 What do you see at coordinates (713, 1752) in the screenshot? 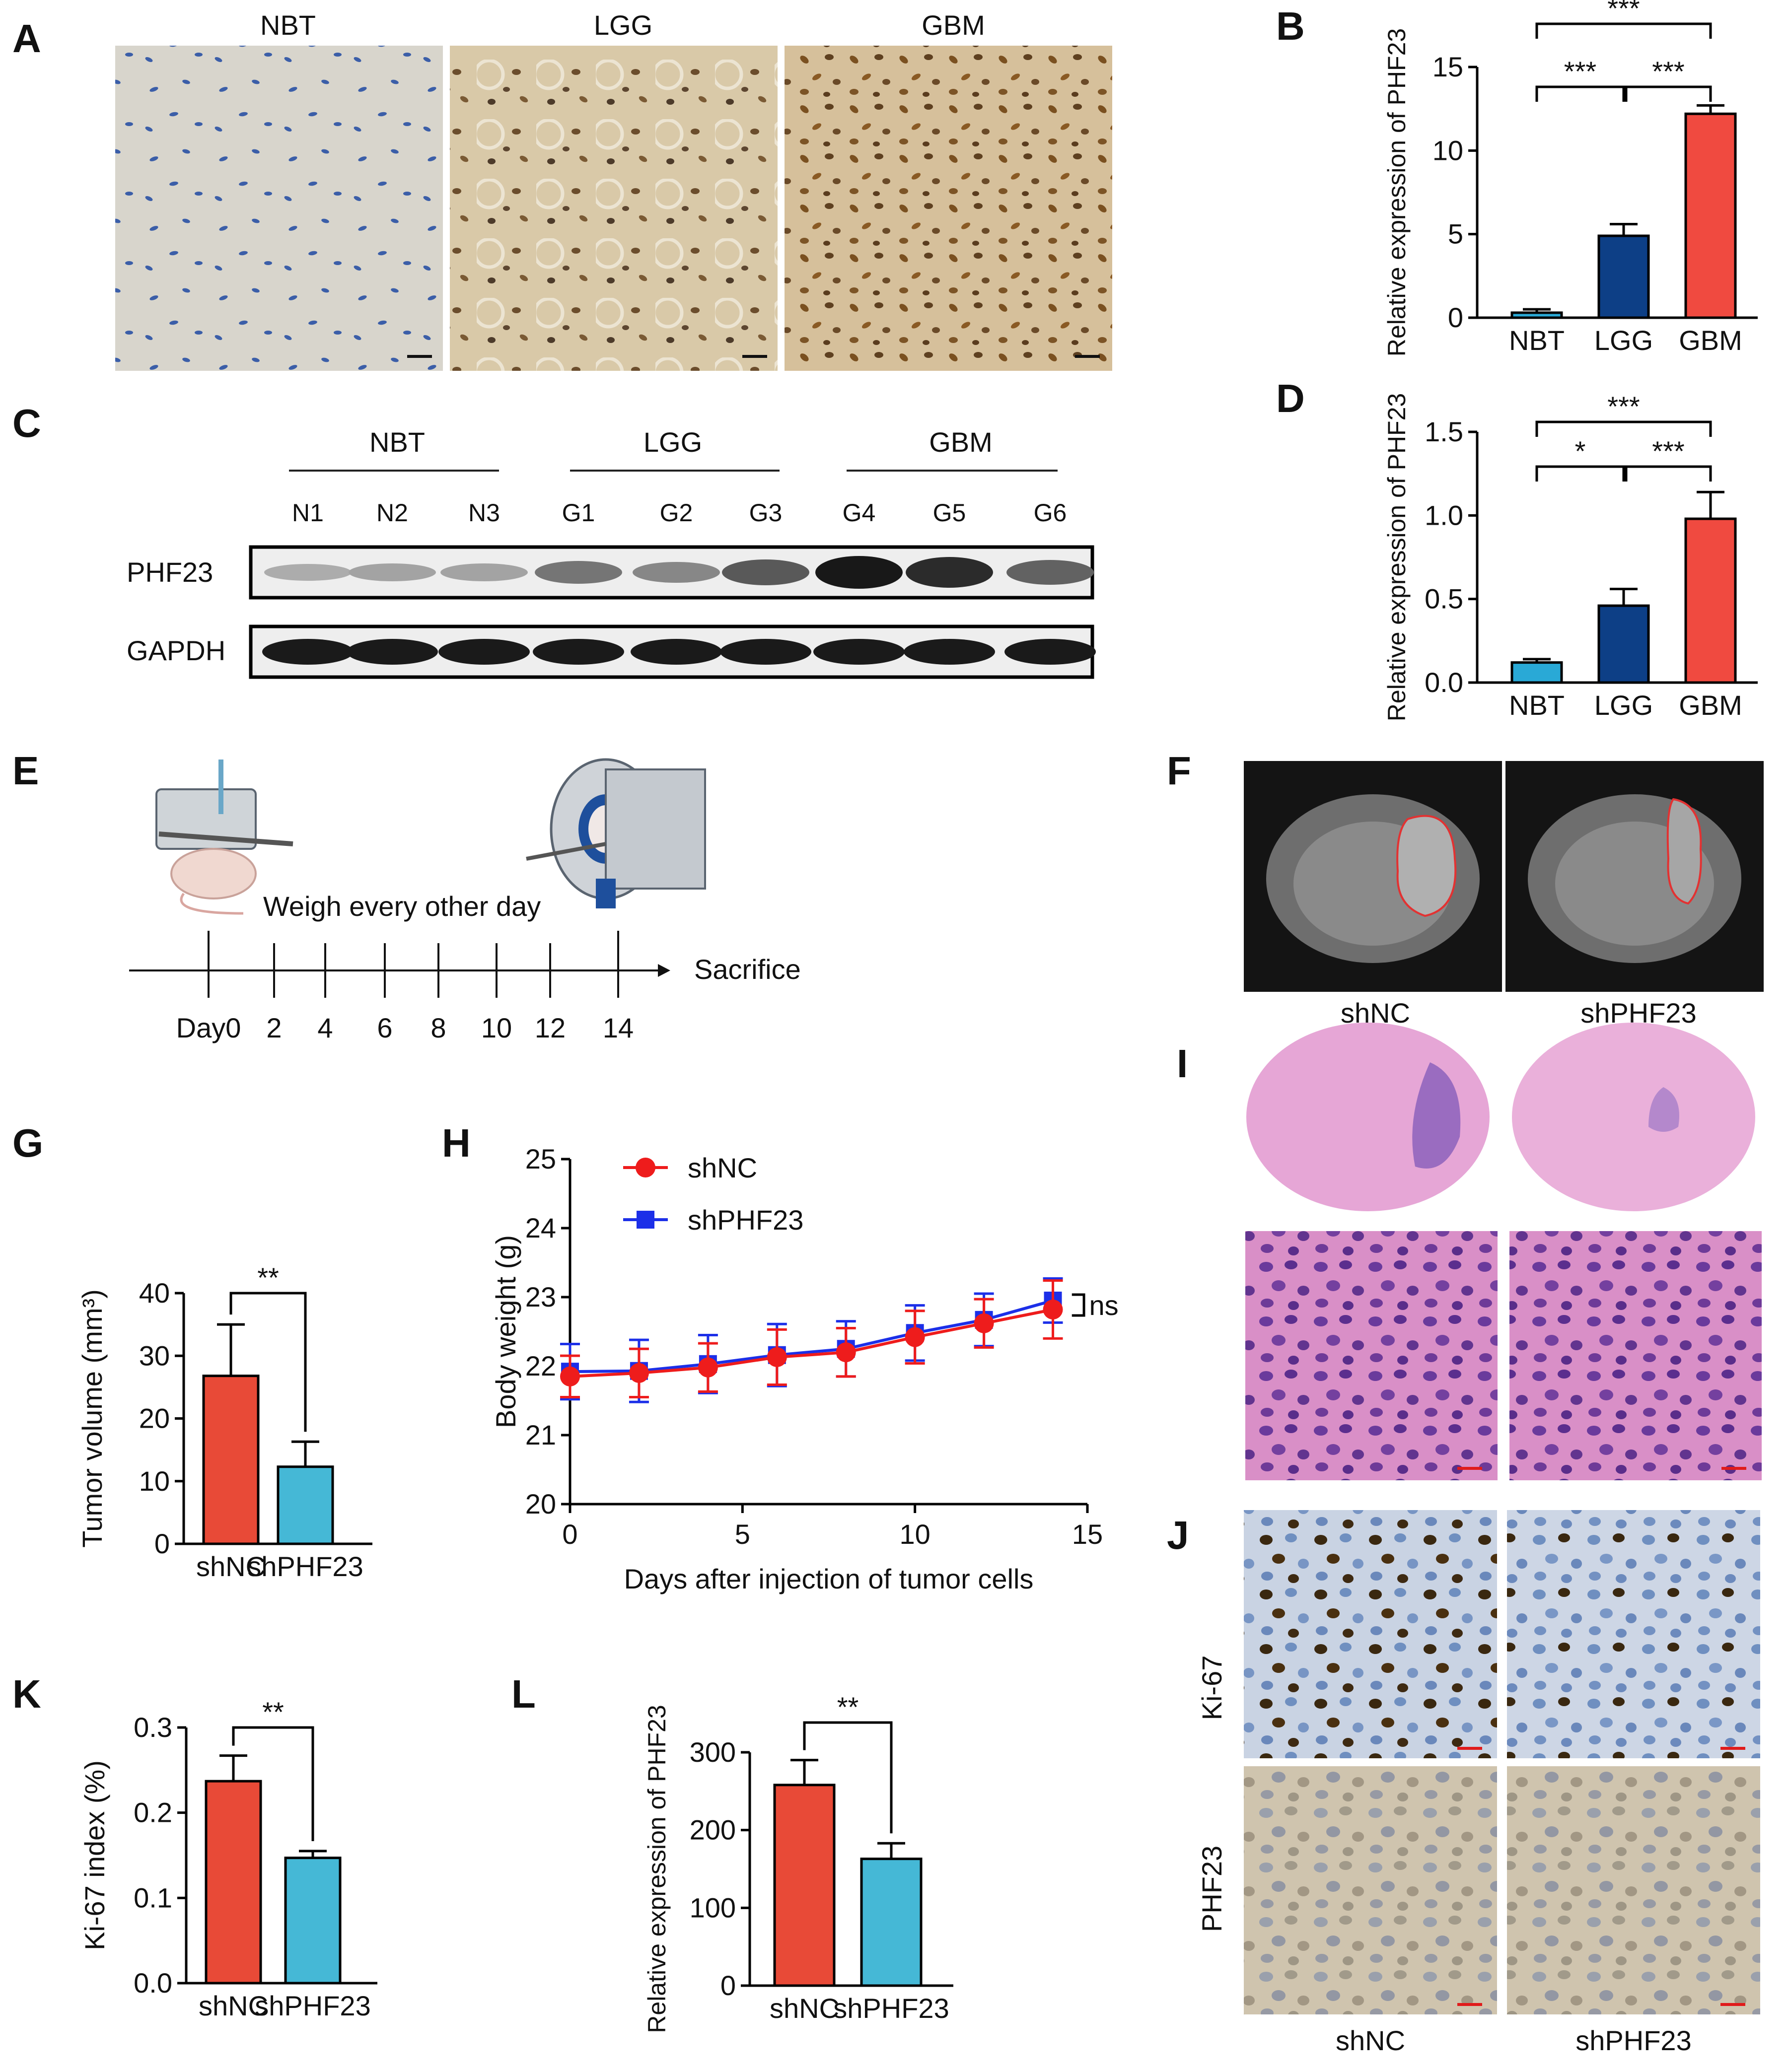
I see `y-tick-label: 300` at bounding box center [713, 1752].